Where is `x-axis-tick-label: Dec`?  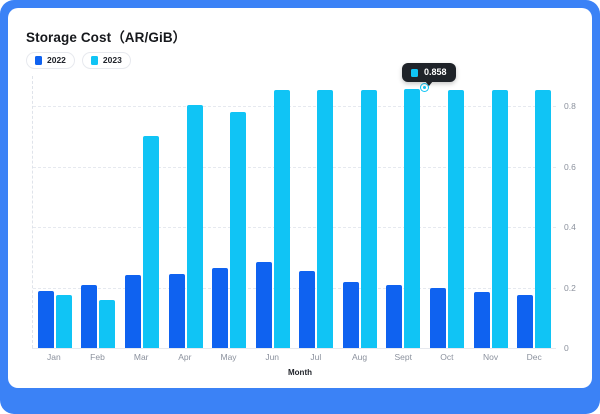
x-axis-tick-label: Dec is located at coordinates (534, 357).